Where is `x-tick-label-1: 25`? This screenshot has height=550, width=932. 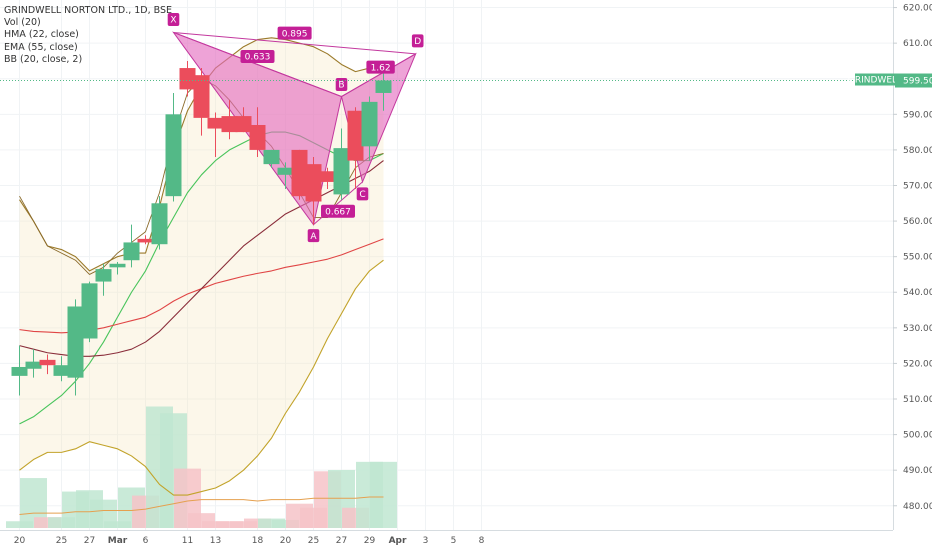
x-tick-label-1: 25 is located at coordinates (61, 541).